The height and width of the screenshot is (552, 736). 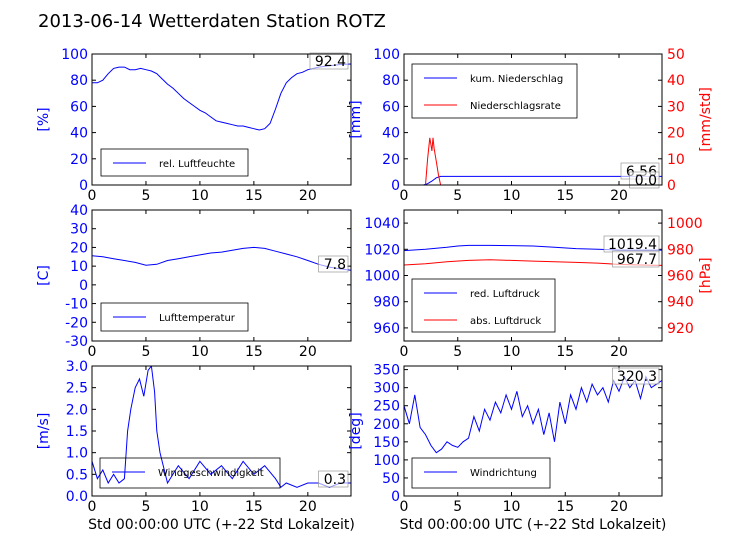 I want to click on y-tick-label: 50, so click(x=391, y=479).